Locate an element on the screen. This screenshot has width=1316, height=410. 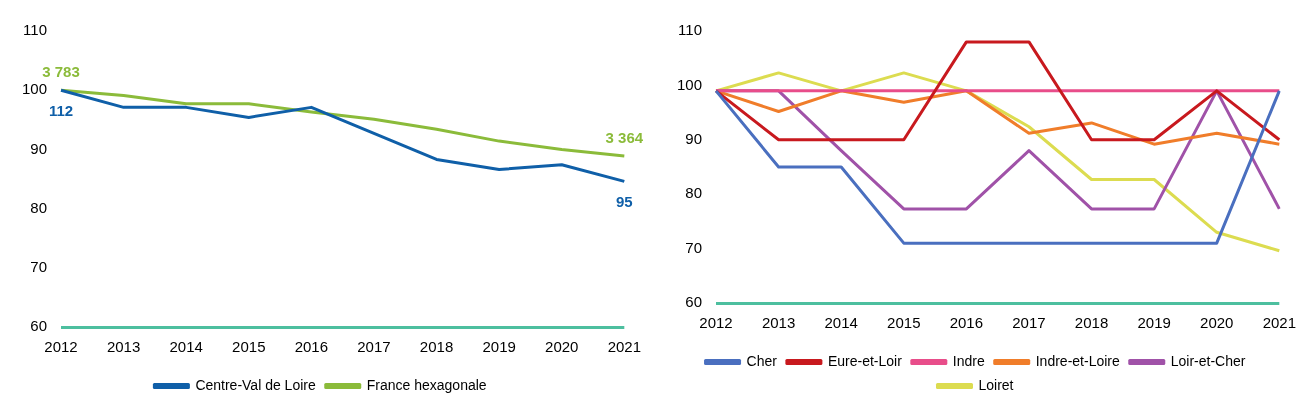
legend-label: Cher is located at coordinates (762, 360).